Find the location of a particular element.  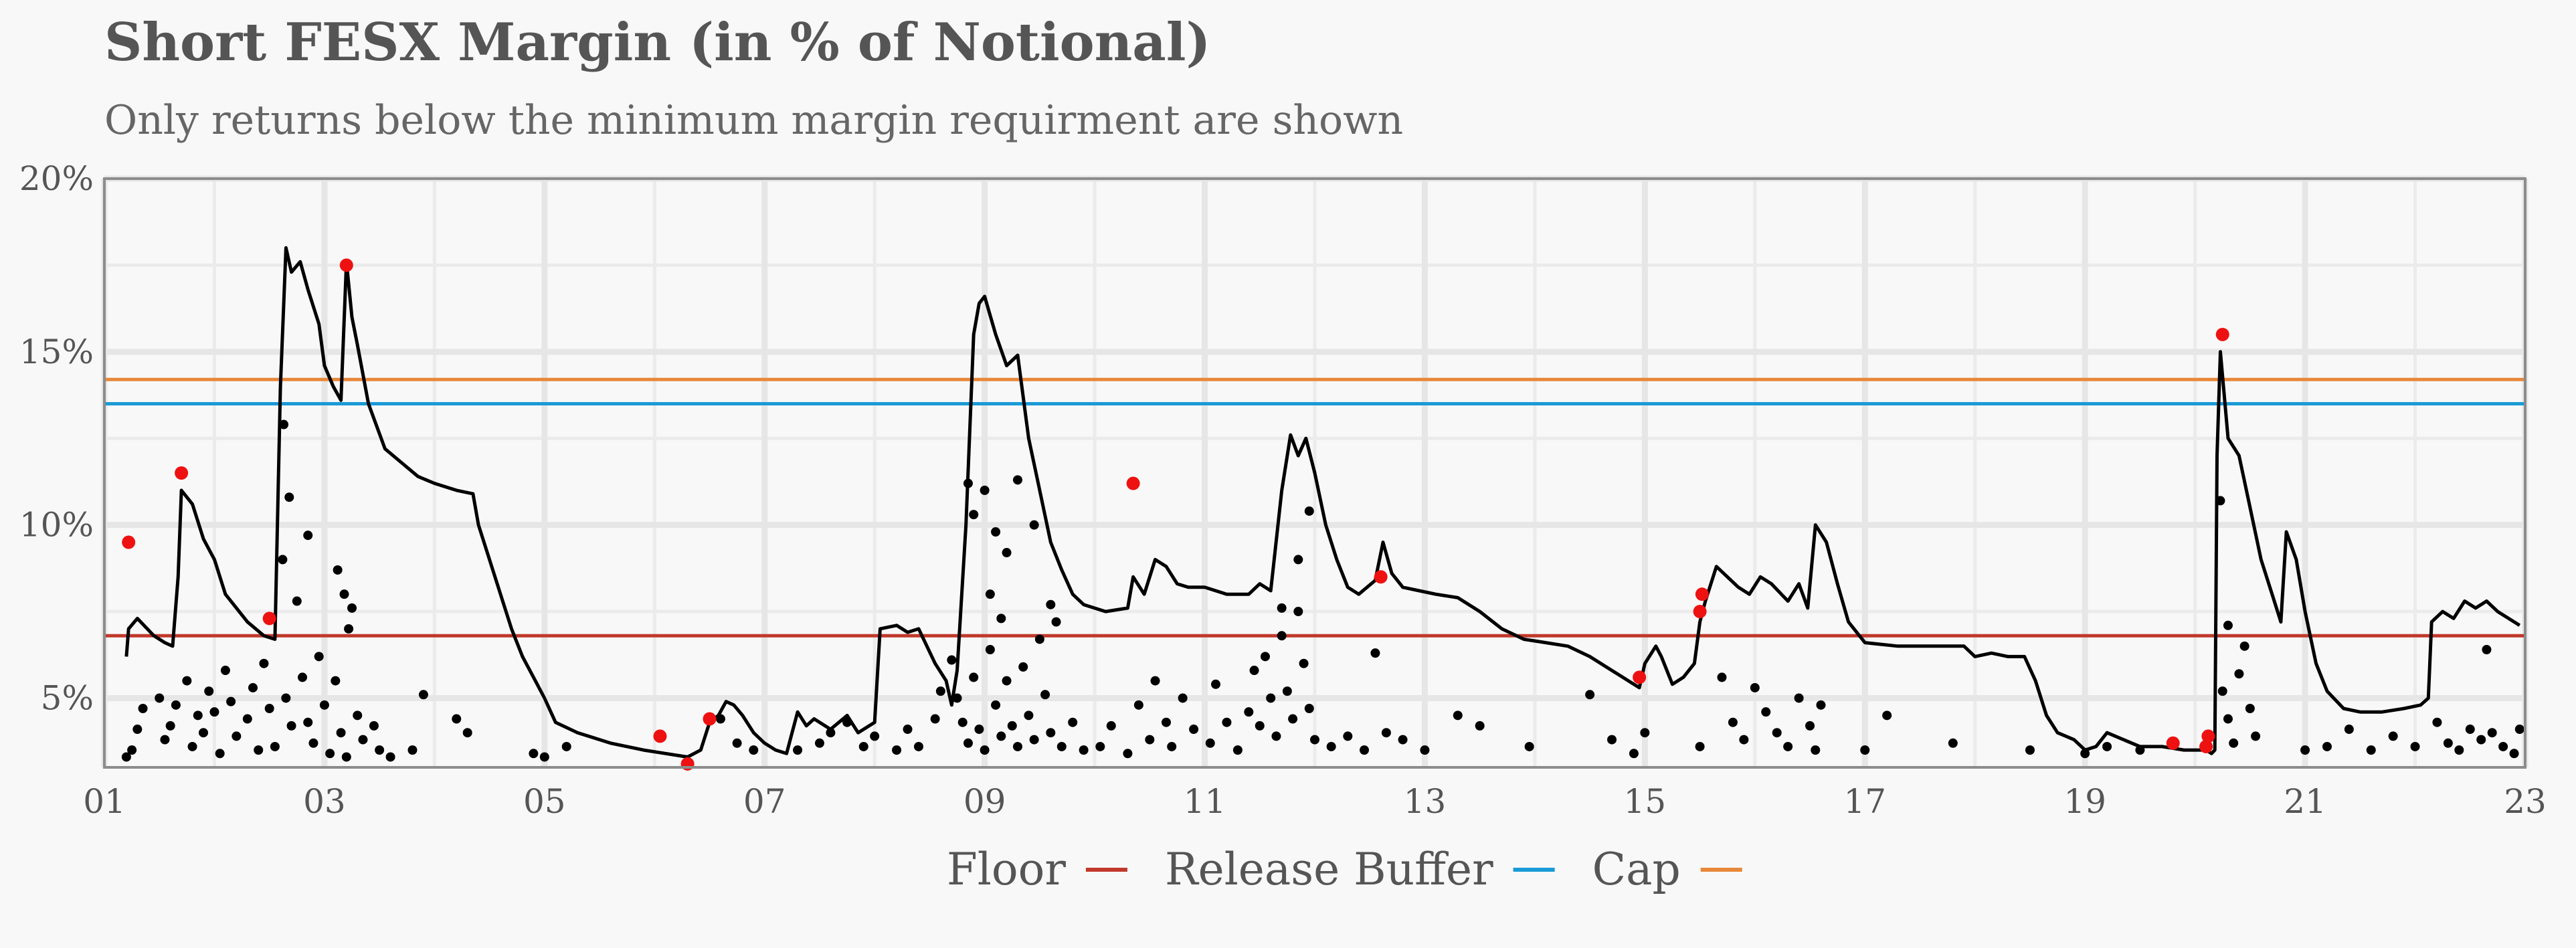

x-tick-label: 21 is located at coordinates (2305, 801).